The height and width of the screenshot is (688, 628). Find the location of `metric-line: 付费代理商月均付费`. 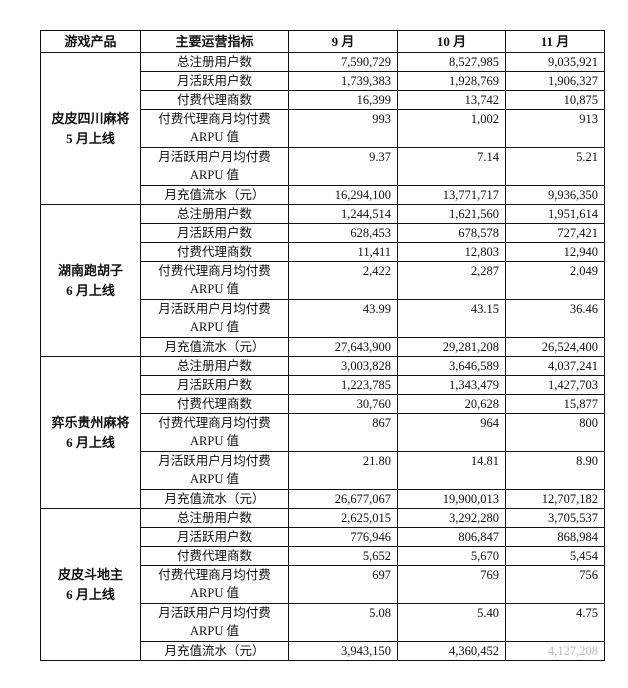

metric-line: 付费代理商月均付费 is located at coordinates (214, 575).